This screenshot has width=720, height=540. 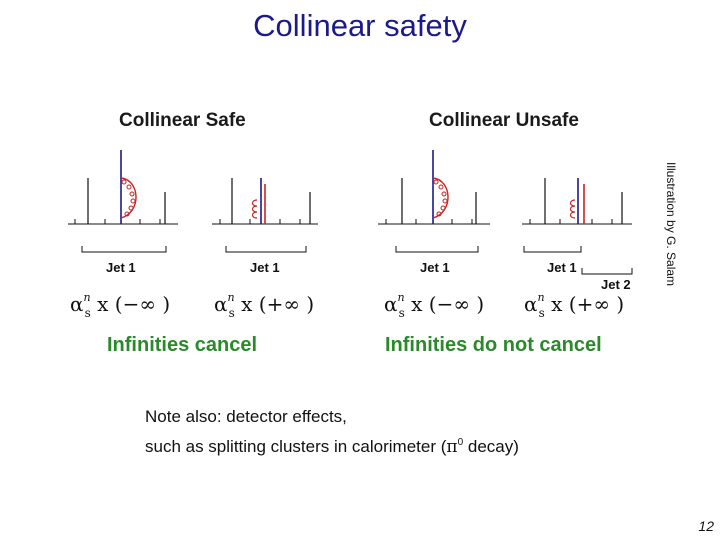 What do you see at coordinates (434, 201) in the screenshot?
I see `unsafe-virtual-panel` at bounding box center [434, 201].